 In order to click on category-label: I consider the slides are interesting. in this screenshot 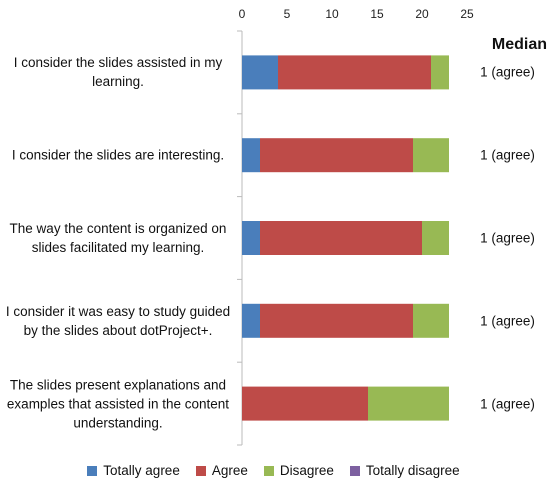, I will do `click(118, 155)`.